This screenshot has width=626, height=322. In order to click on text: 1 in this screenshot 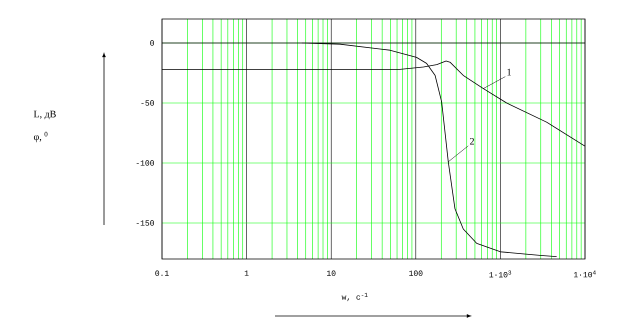, I will do `click(509, 72)`.